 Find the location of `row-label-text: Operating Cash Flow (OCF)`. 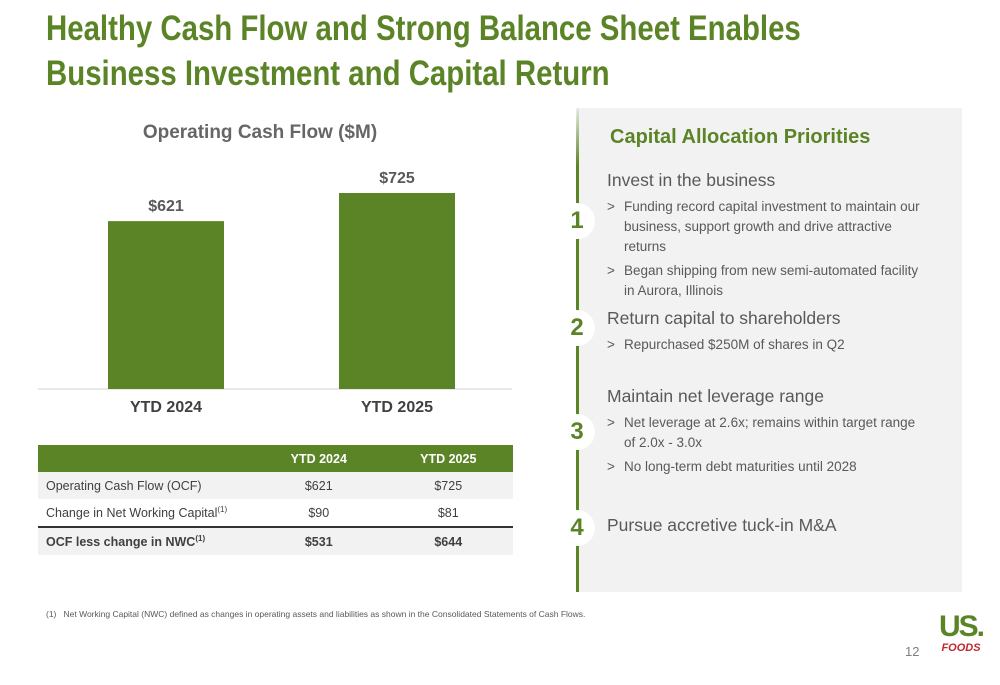

row-label-text: Operating Cash Flow (OCF) is located at coordinates (124, 485).